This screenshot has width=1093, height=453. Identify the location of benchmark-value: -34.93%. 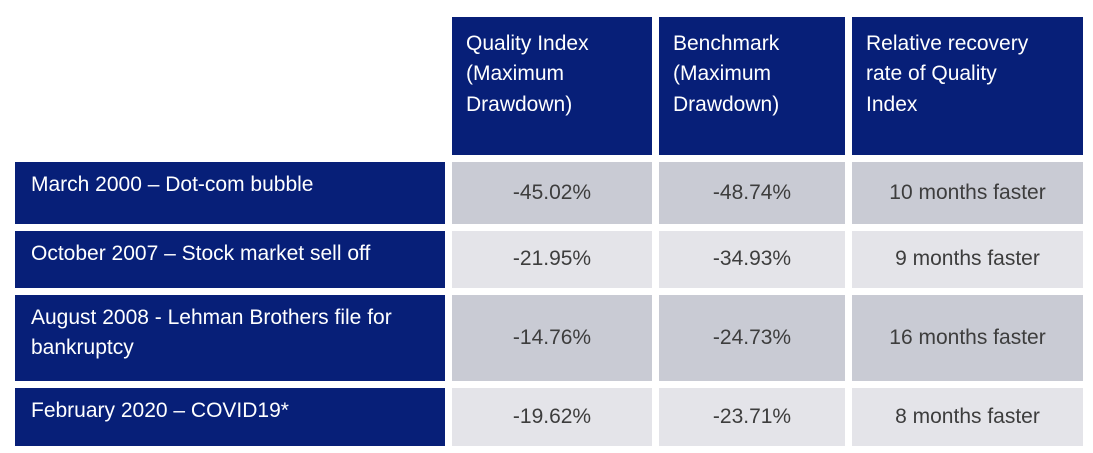
(752, 259).